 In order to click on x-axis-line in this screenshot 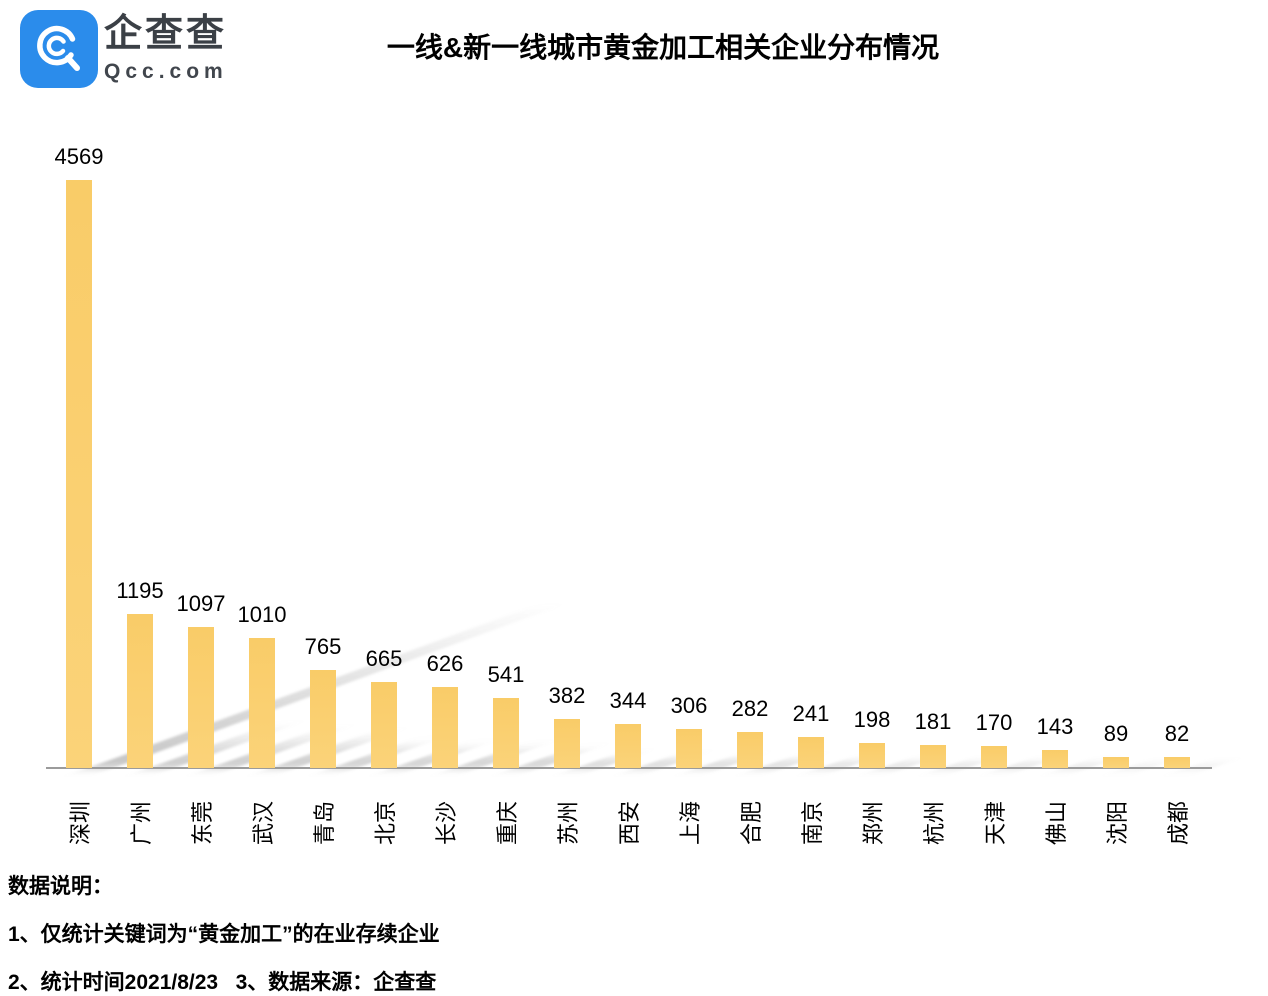, I will do `click(629, 768)`.